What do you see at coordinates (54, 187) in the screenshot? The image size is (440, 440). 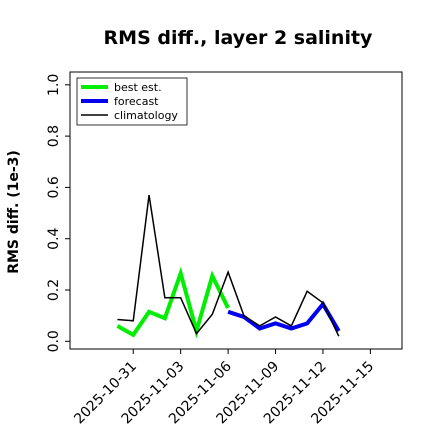 I see `y-tick-label: 0.6` at bounding box center [54, 187].